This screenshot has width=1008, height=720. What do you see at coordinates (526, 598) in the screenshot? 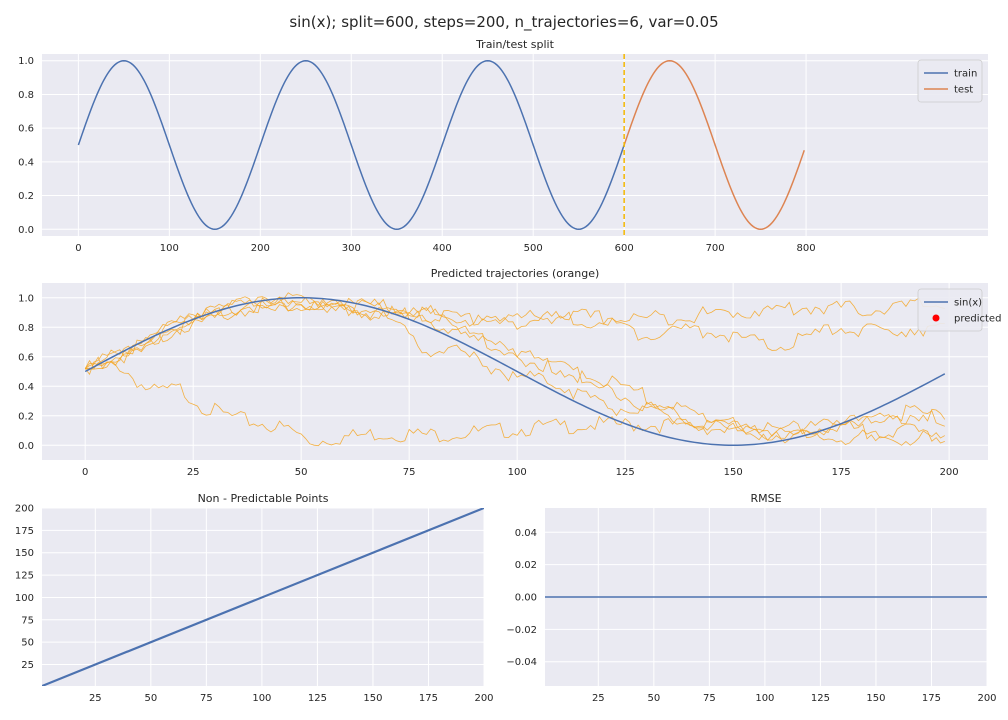
I see `y-tick-label: 0.00` at bounding box center [526, 598].